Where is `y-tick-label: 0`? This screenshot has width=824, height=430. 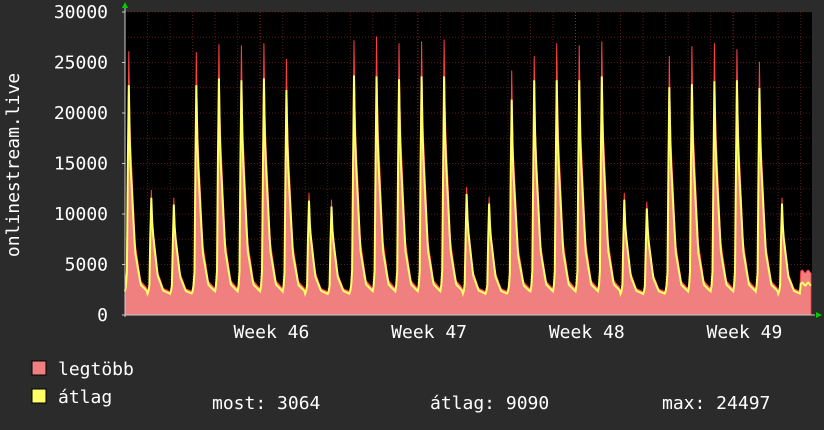
y-tick-label: 0 is located at coordinates (102, 315).